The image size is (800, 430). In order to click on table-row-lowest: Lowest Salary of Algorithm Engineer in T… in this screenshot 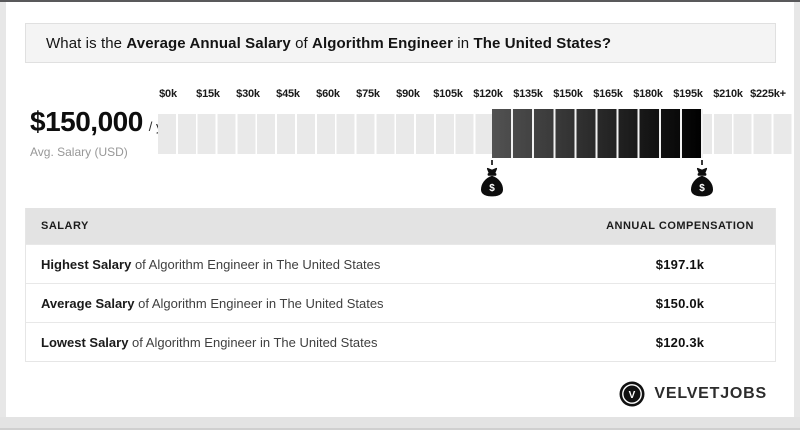, I will do `click(400, 341)`.